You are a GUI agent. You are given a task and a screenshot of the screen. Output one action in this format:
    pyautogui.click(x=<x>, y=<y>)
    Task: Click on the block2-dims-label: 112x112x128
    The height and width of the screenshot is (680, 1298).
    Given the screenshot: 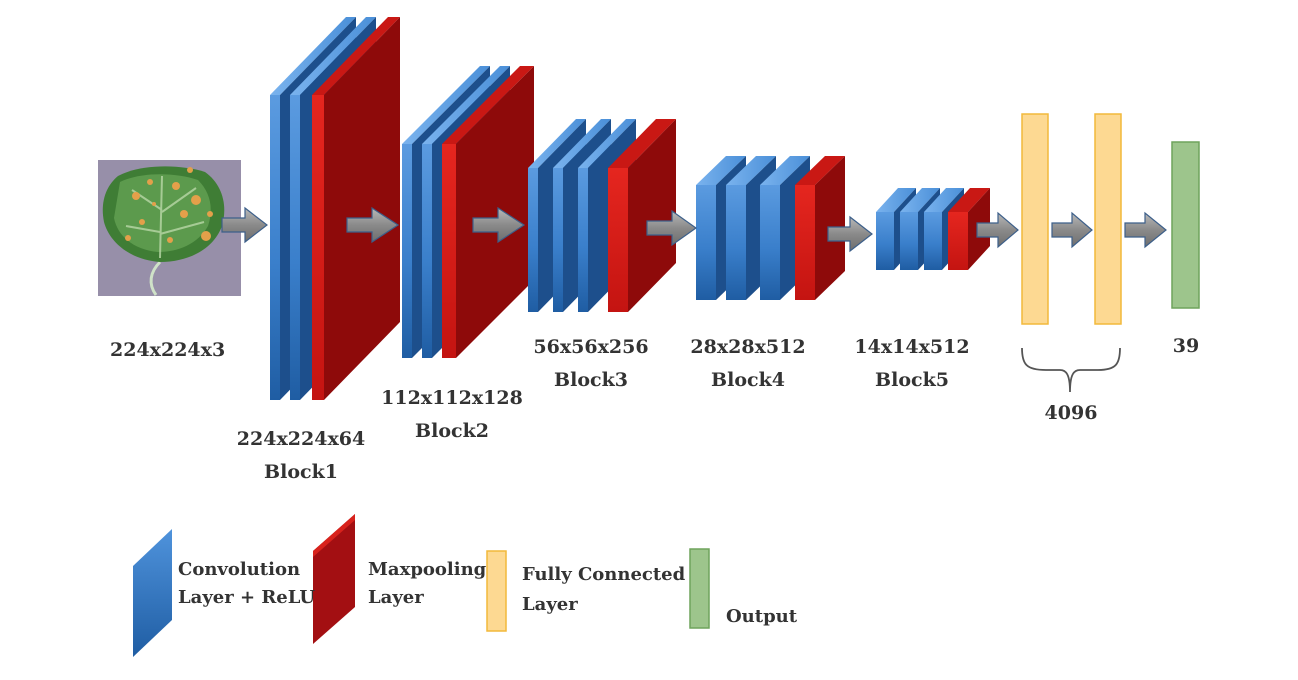 What is the action you would take?
    pyautogui.click(x=452, y=398)
    